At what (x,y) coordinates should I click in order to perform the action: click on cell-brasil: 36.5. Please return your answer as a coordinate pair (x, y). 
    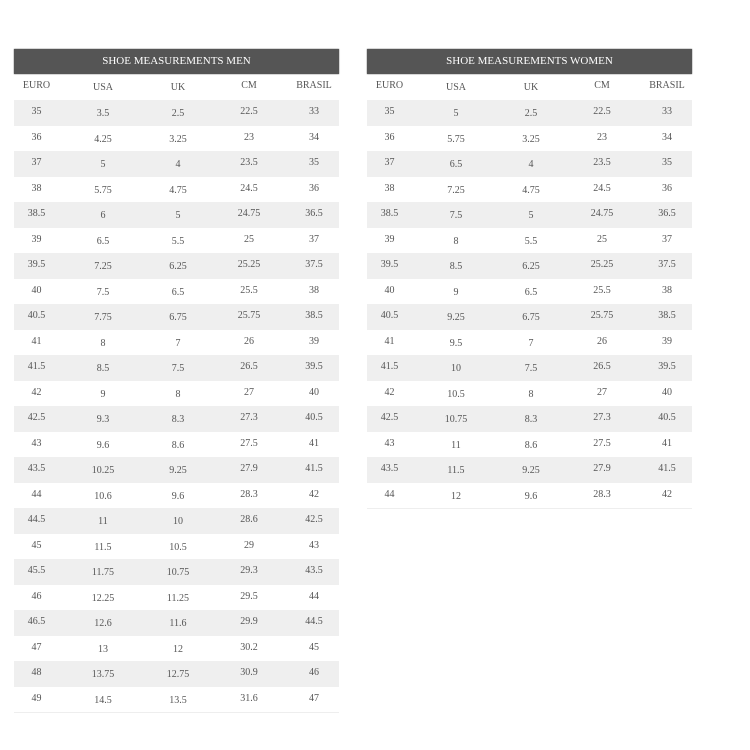
    Looking at the image, I should click on (667, 213).